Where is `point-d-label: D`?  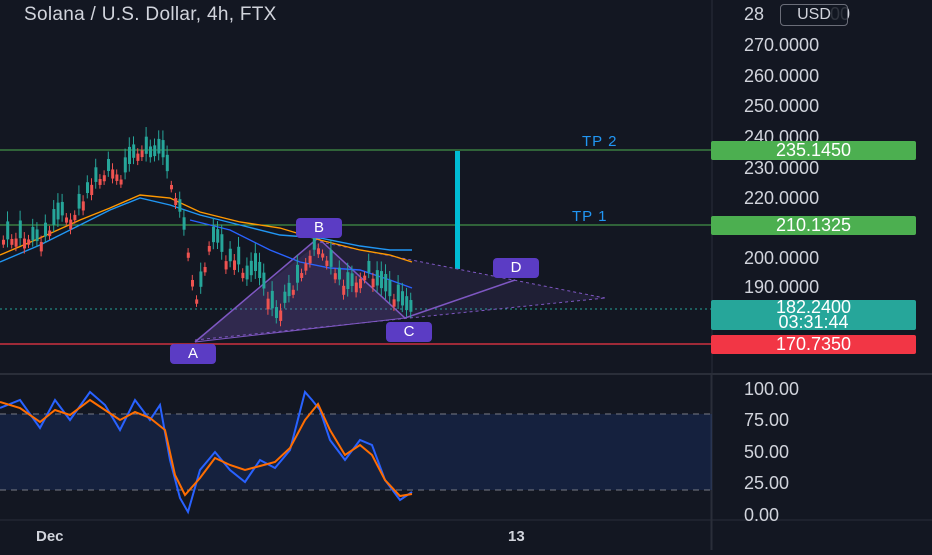 point-d-label: D is located at coordinates (516, 268).